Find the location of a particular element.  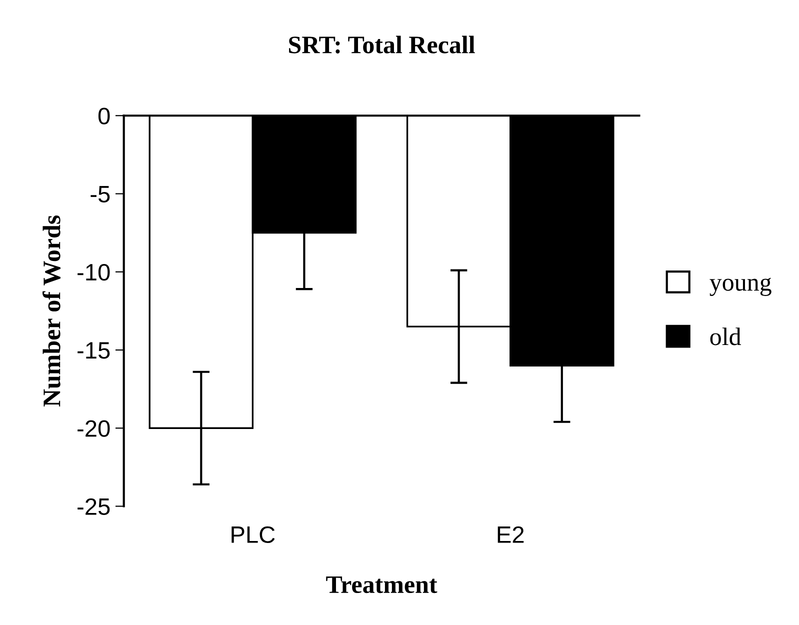

x-axis-title: Treatment is located at coordinates (382, 585).